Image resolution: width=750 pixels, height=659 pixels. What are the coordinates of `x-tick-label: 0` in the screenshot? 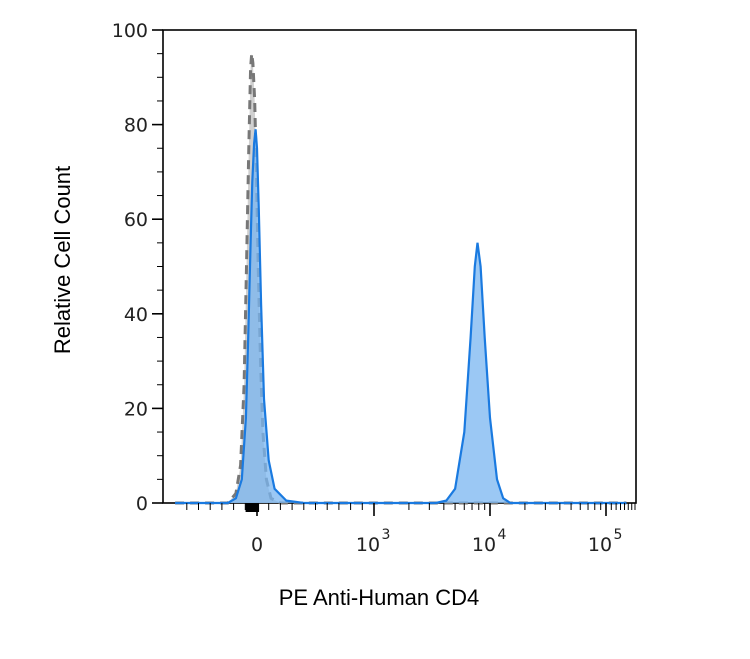 It's located at (257, 545).